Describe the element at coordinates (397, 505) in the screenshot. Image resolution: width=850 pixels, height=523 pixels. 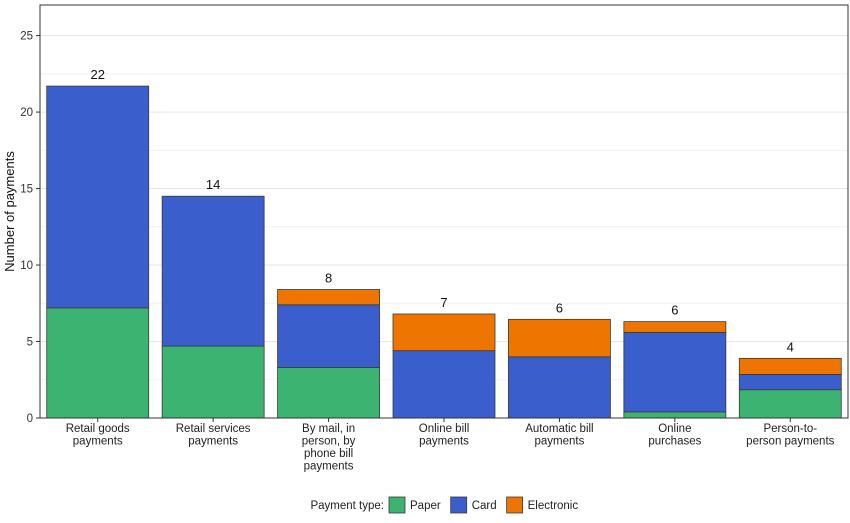
I see `legend-key-paper` at that location.